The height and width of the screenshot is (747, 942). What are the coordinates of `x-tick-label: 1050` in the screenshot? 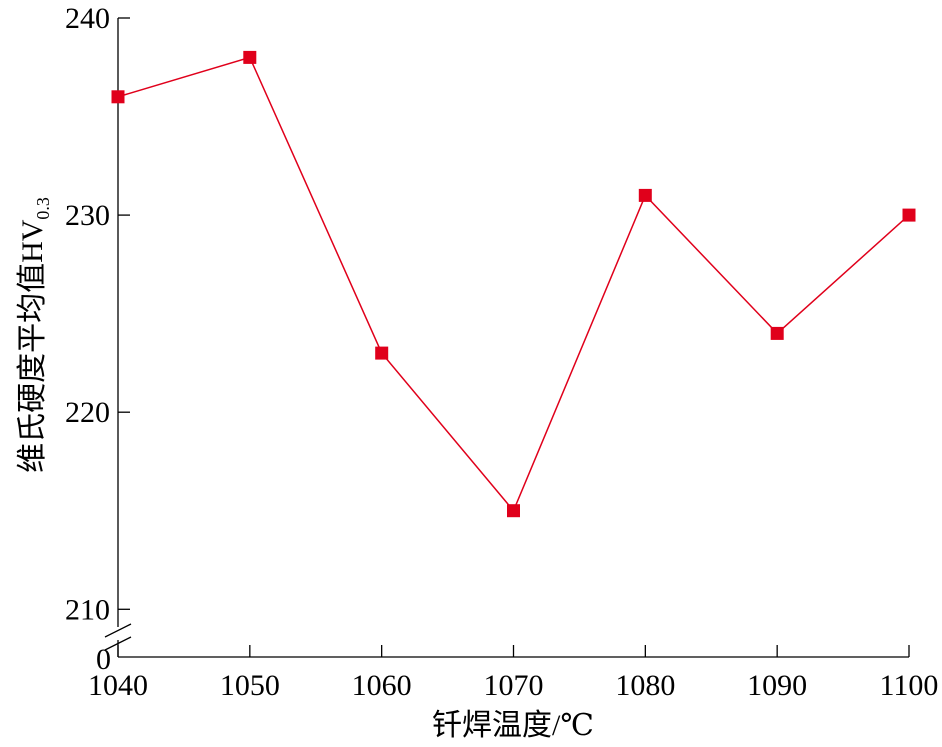 It's located at (250, 685).